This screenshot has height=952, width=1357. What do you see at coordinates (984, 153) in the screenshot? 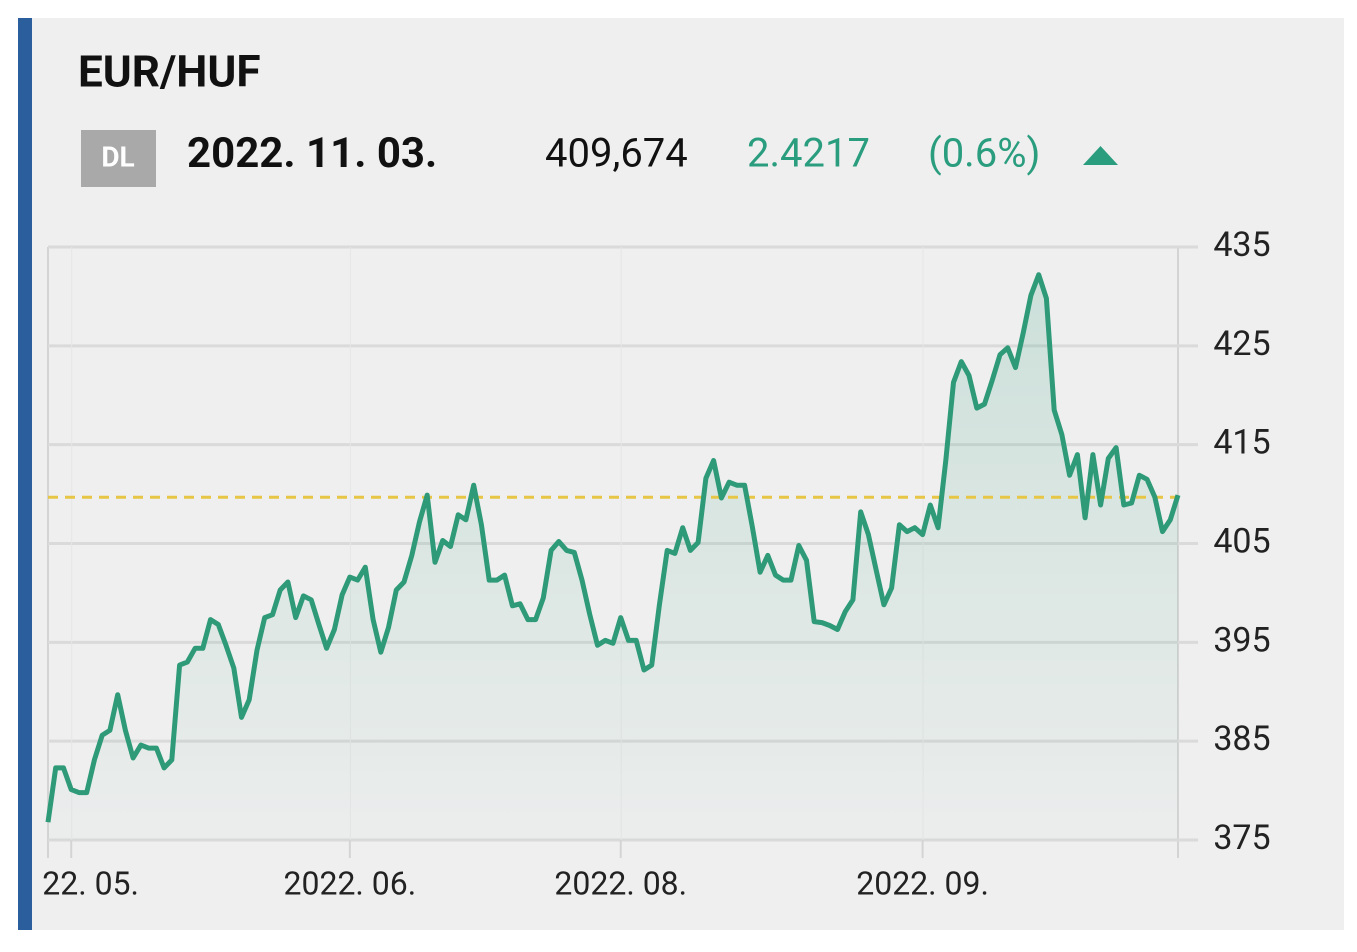
I see `change-pct: (0.6%)` at bounding box center [984, 153].